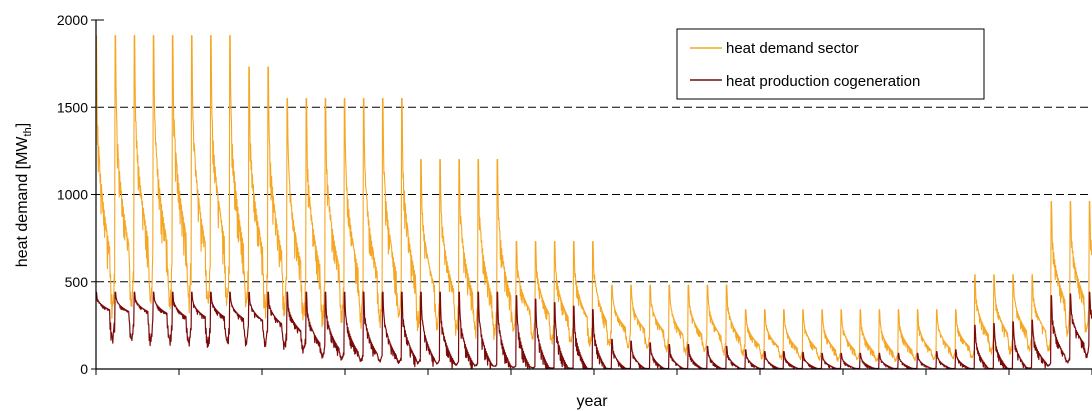 The width and height of the screenshot is (1092, 411). I want to click on y-axis-title: heat demand [MWth], so click(24, 195).